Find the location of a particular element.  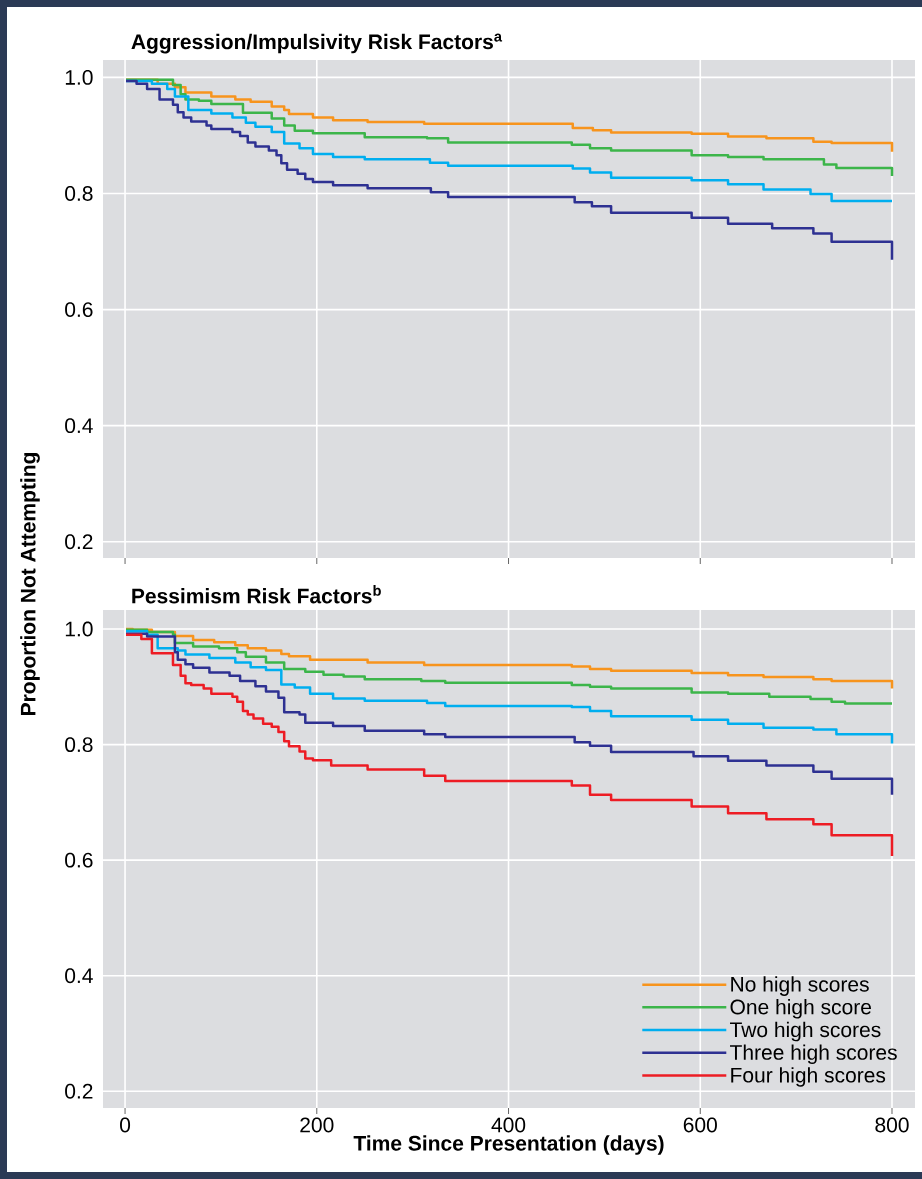

x-axis-title: Time Since Presentation (days) is located at coordinates (508, 1145).